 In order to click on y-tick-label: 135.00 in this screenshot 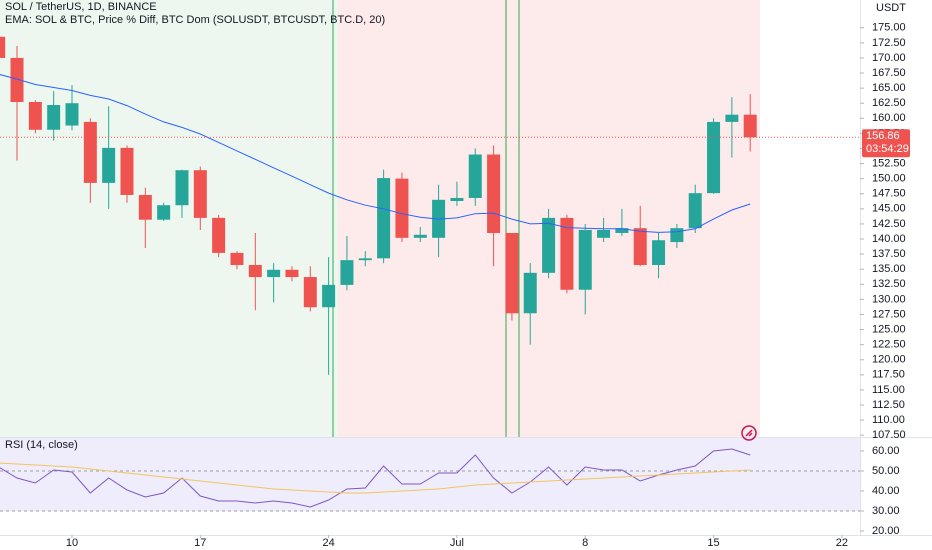, I will do `click(889, 269)`.